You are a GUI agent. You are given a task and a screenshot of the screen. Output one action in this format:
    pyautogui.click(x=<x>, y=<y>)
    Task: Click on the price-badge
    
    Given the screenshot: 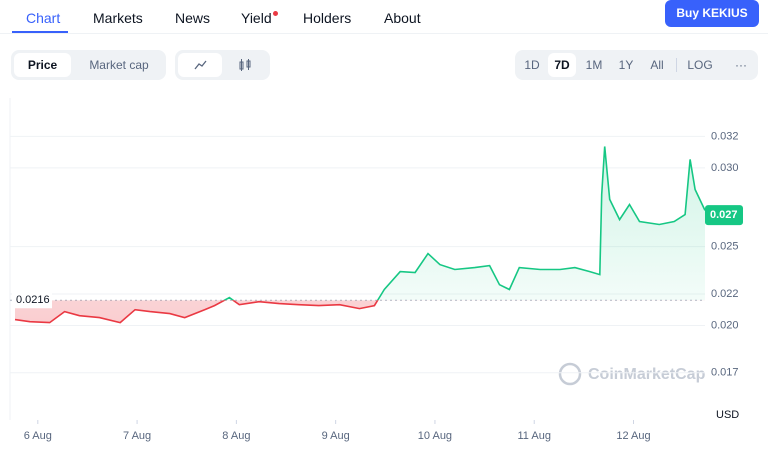 What is the action you would take?
    pyautogui.click(x=724, y=215)
    